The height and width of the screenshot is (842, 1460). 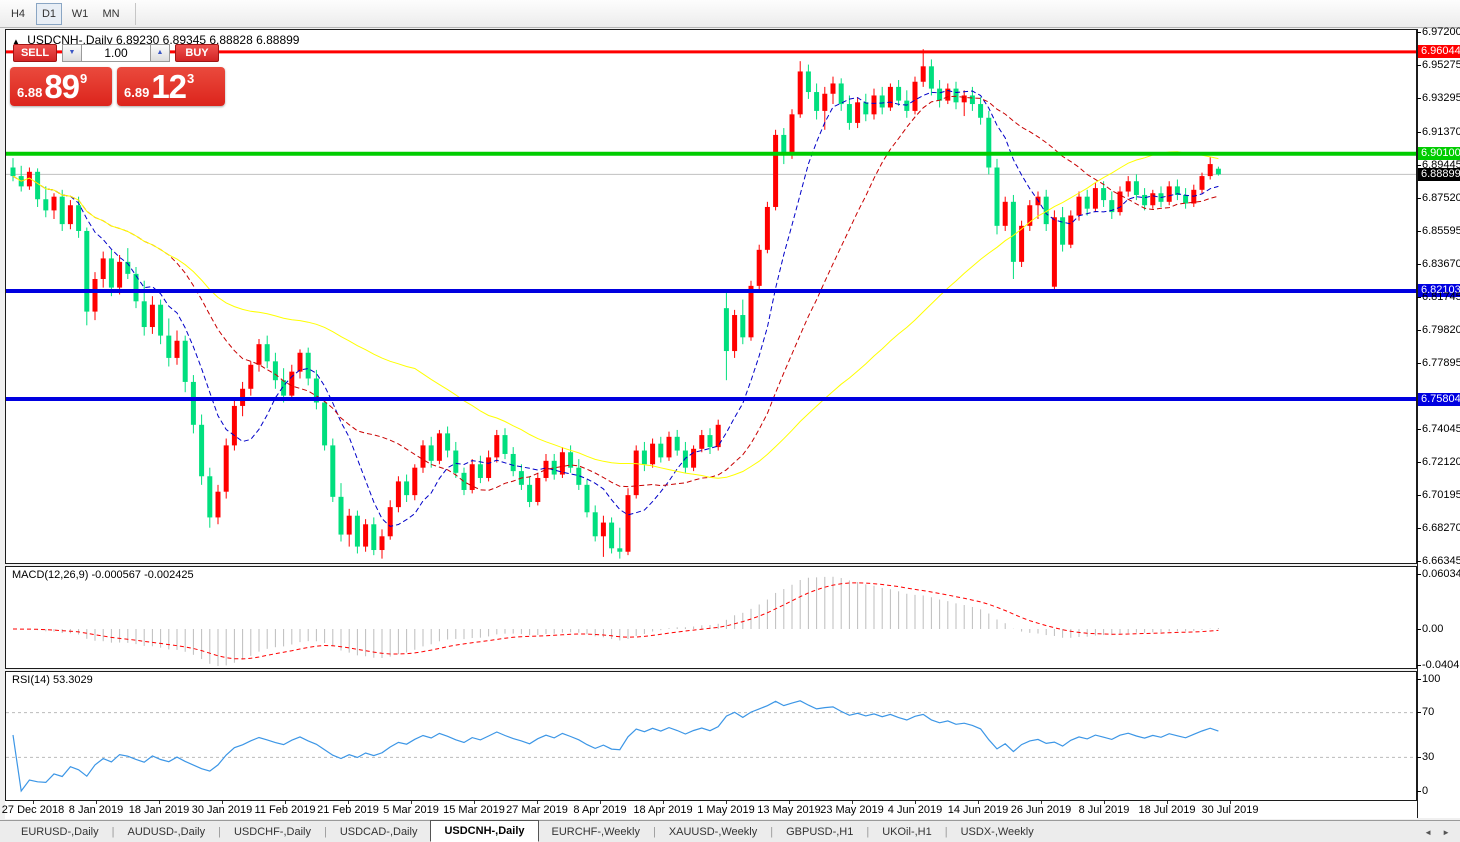 I want to click on price-tick-6.79820: 6.79820, so click(x=1438, y=330).